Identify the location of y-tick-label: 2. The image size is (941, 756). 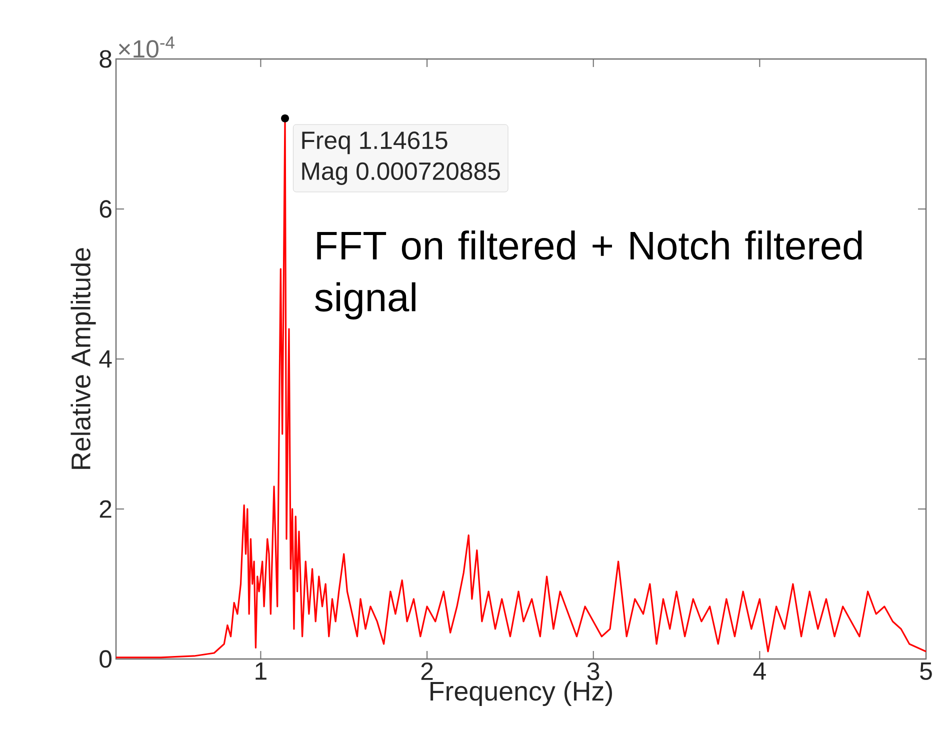
(106, 509).